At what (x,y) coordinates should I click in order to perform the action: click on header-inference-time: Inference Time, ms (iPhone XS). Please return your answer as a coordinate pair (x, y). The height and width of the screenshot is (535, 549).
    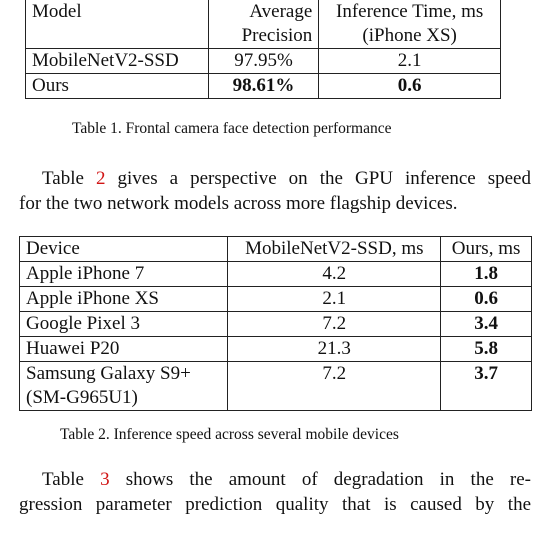
    Looking at the image, I should click on (409, 24).